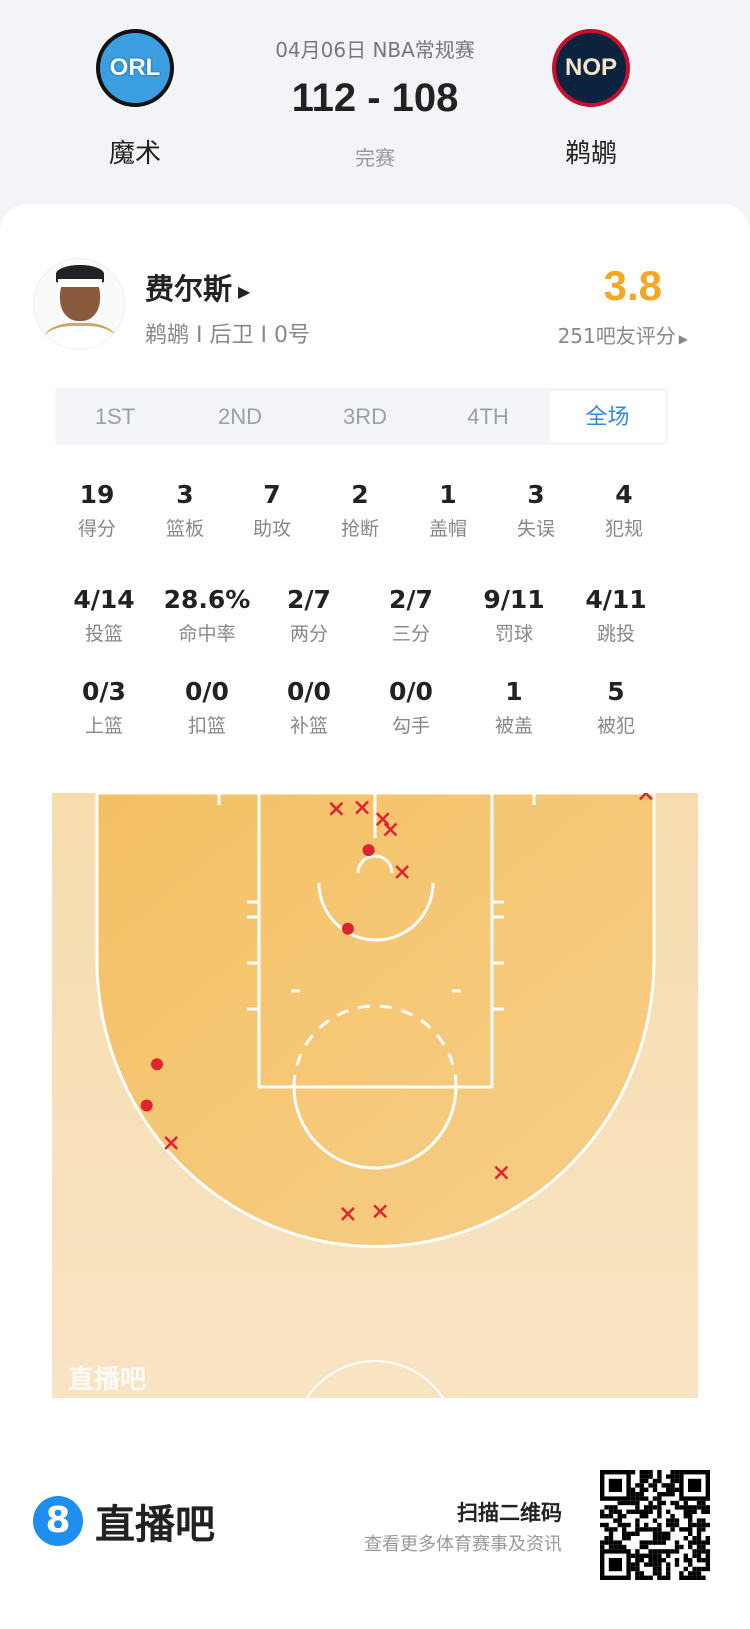  What do you see at coordinates (607, 416) in the screenshot?
I see `tab-full-game: 全场` at bounding box center [607, 416].